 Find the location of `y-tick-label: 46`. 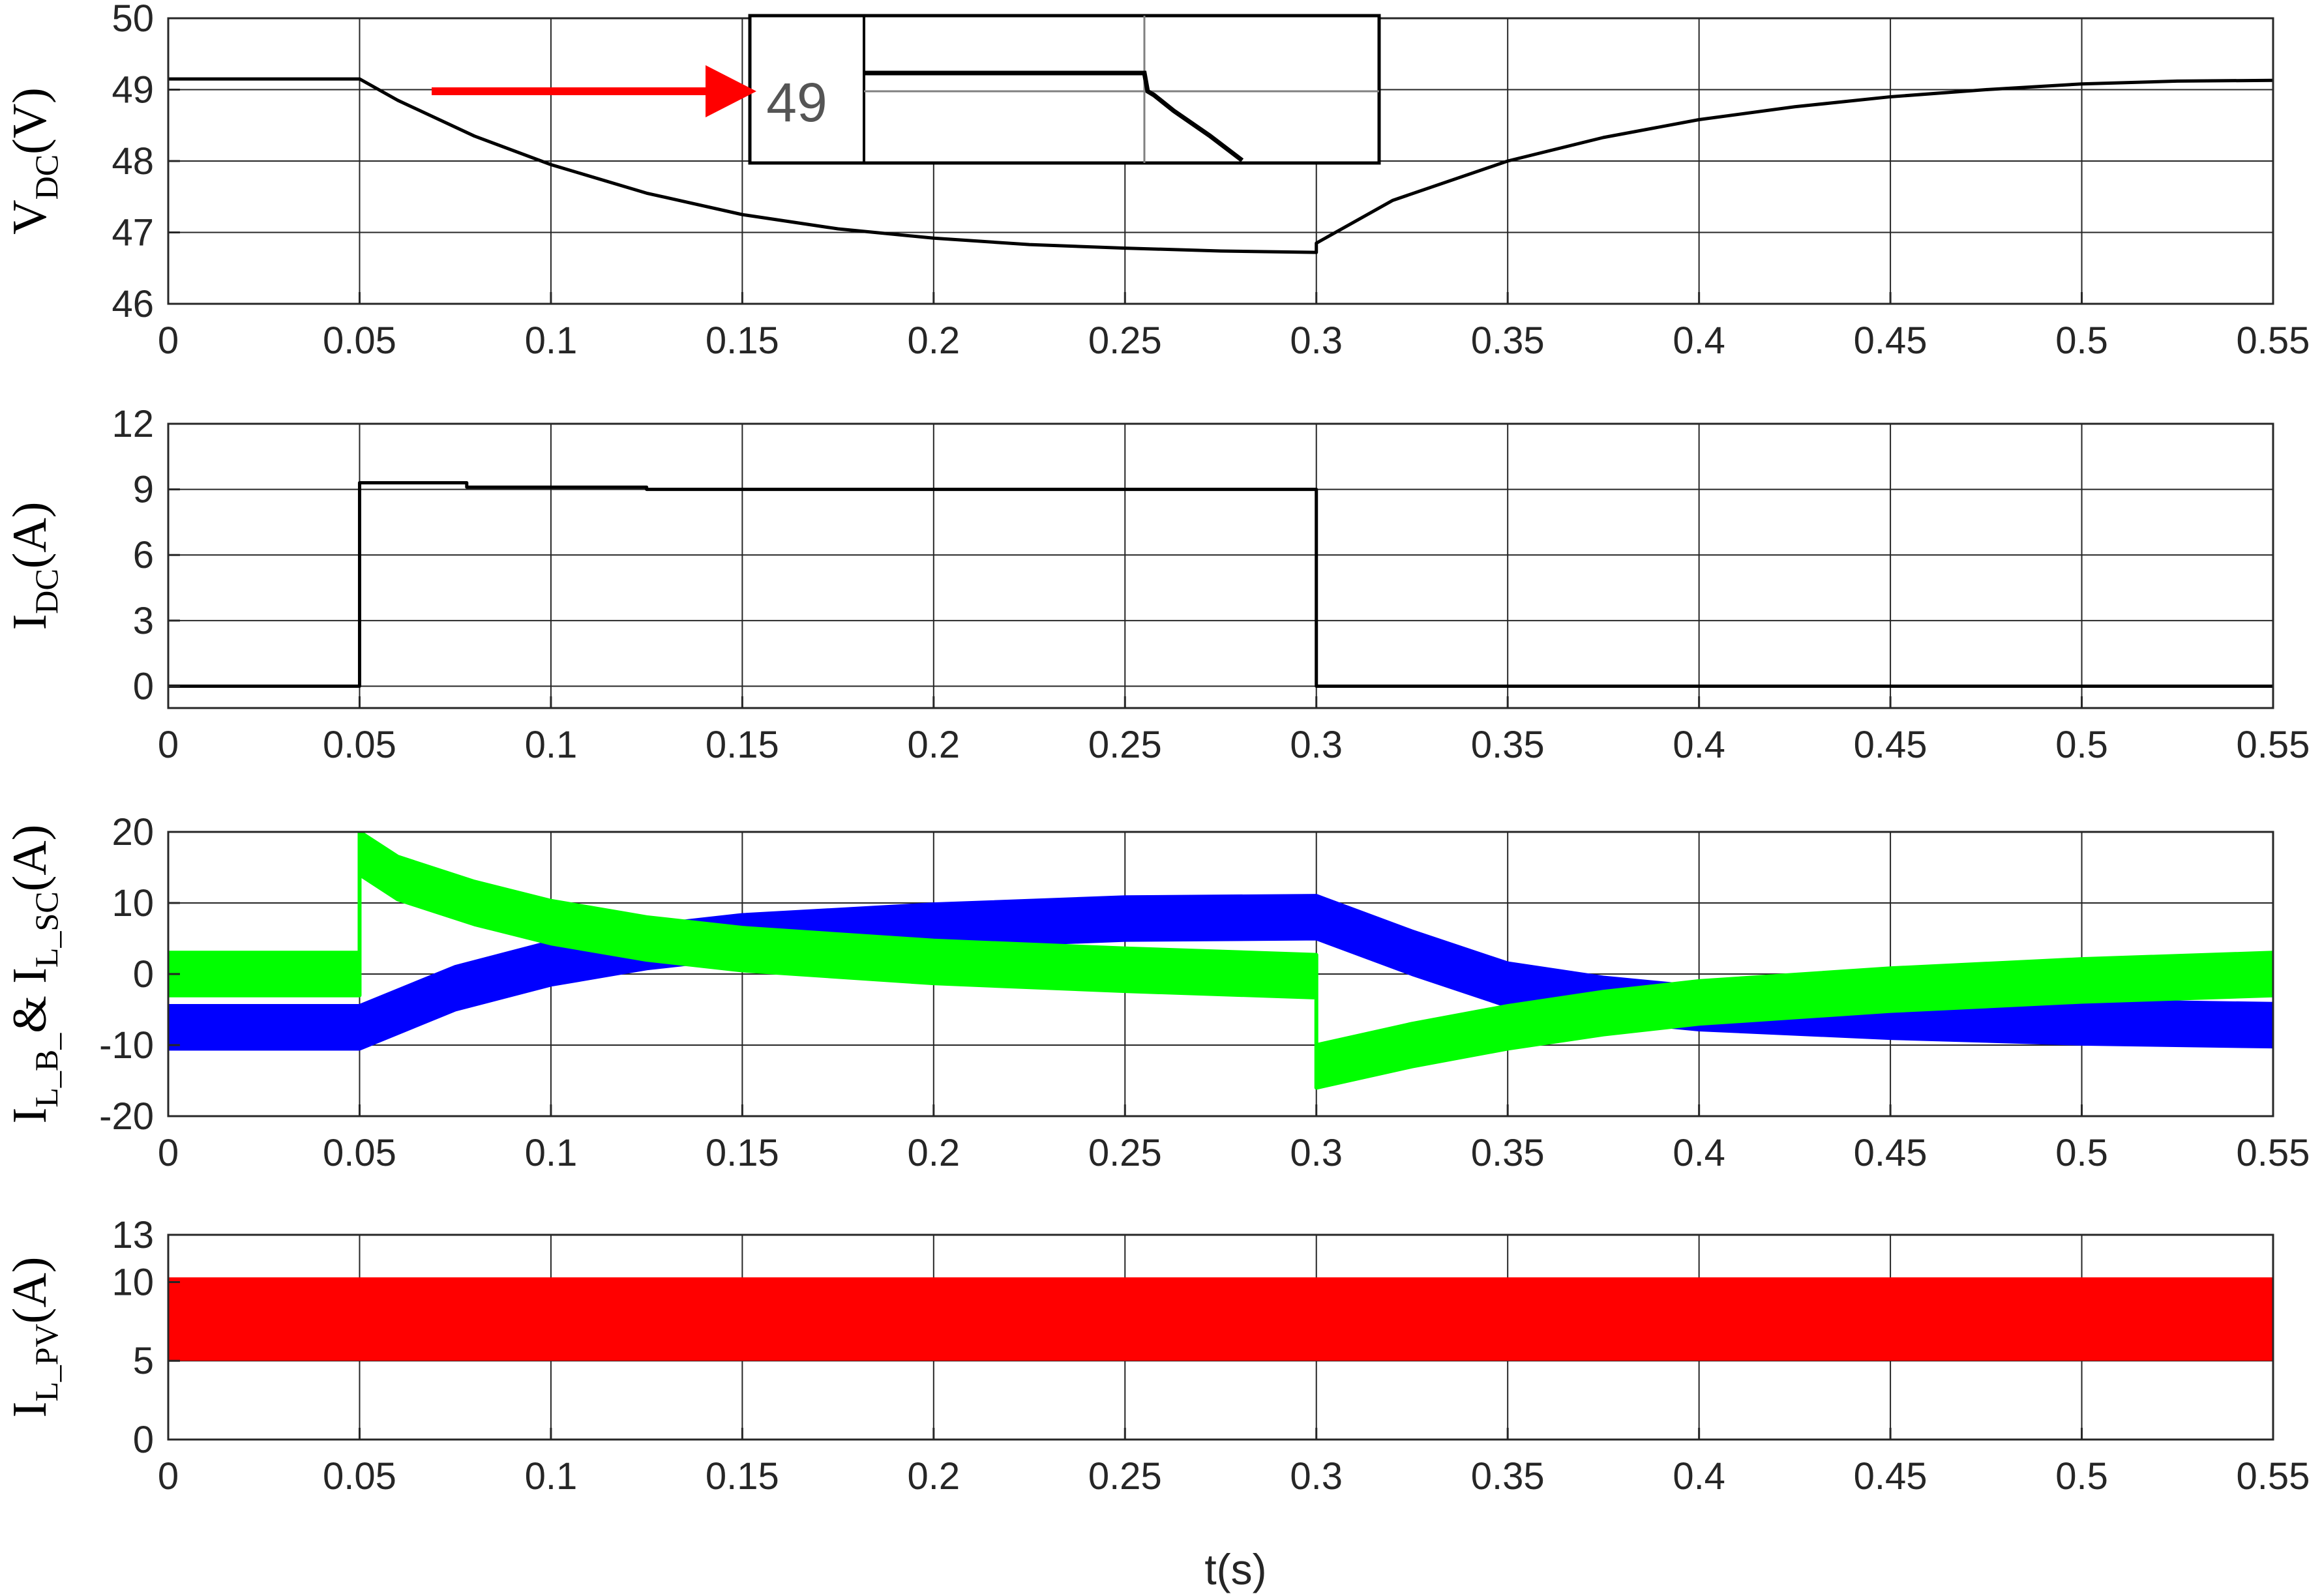

y-tick-label: 46 is located at coordinates (133, 304).